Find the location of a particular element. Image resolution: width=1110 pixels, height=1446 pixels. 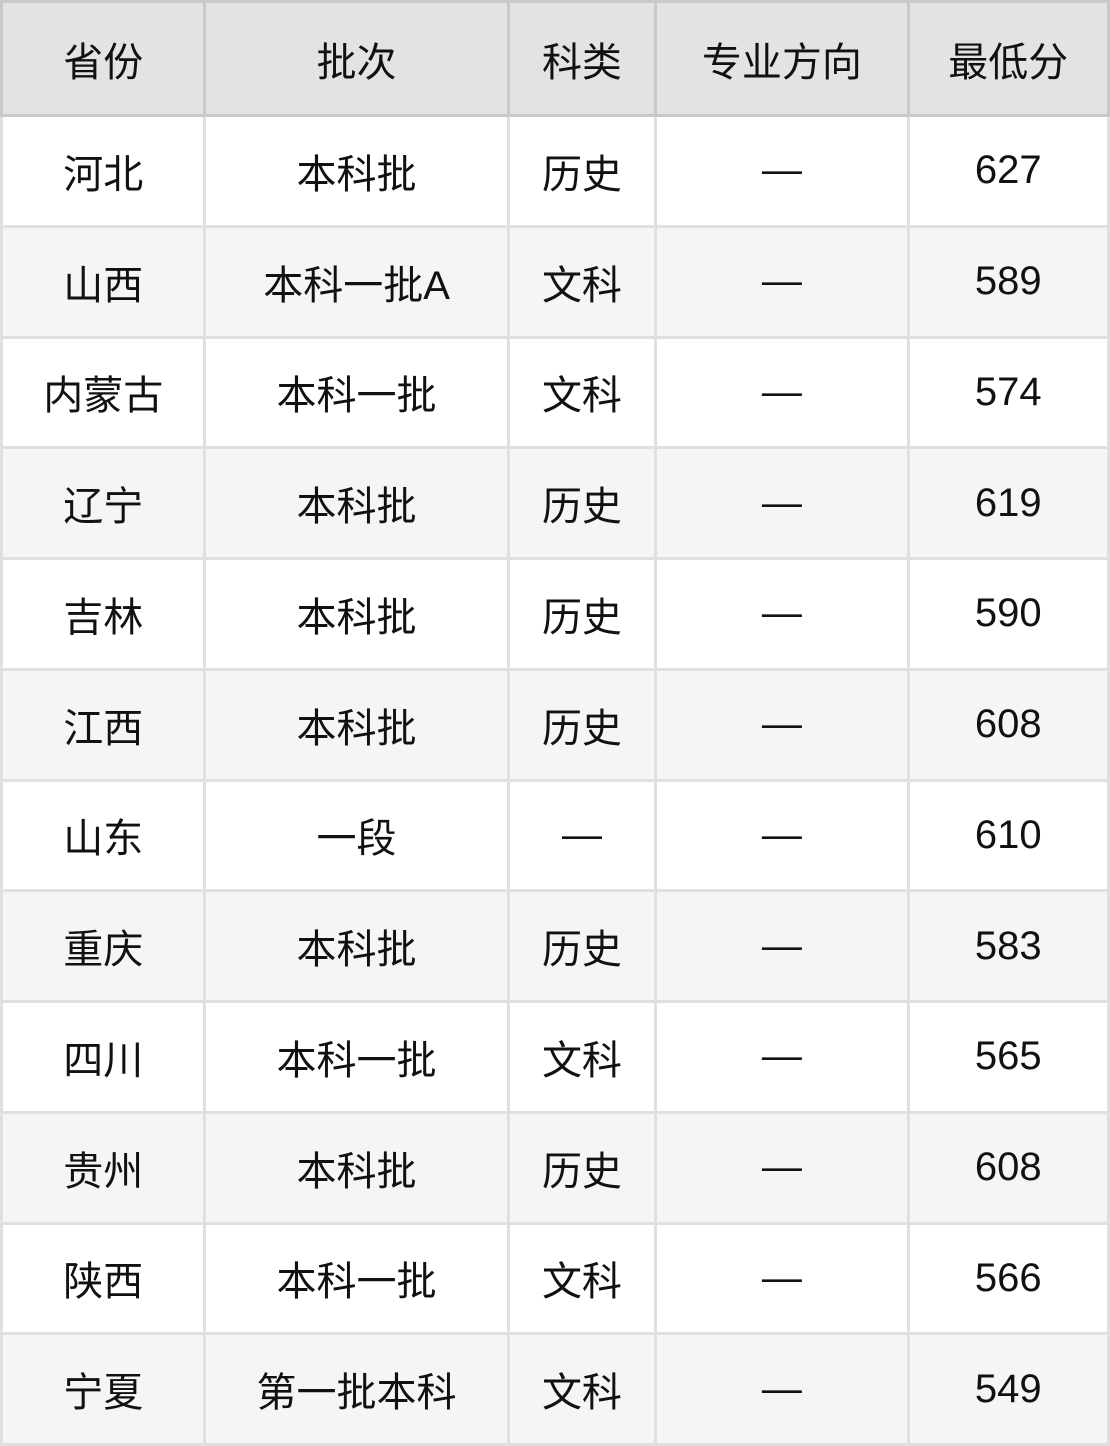

table-header-row: 省份 批次 科类 专业方向 最低分 is located at coordinates (555, 58).